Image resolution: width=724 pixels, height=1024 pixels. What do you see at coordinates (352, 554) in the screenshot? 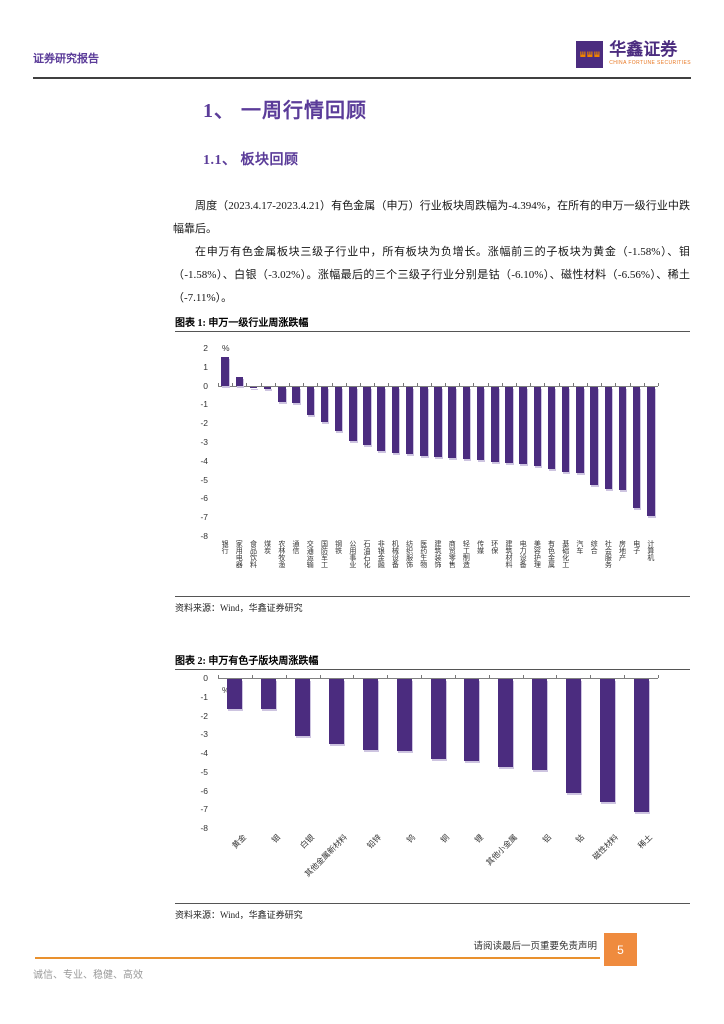
I see `x-axis-category-label: 公用事业` at bounding box center [352, 554].